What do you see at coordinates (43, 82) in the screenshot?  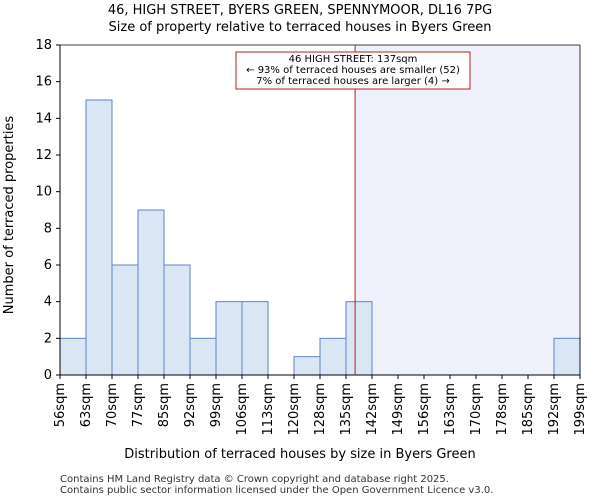 I see `y-tick-label: 16` at bounding box center [43, 82].